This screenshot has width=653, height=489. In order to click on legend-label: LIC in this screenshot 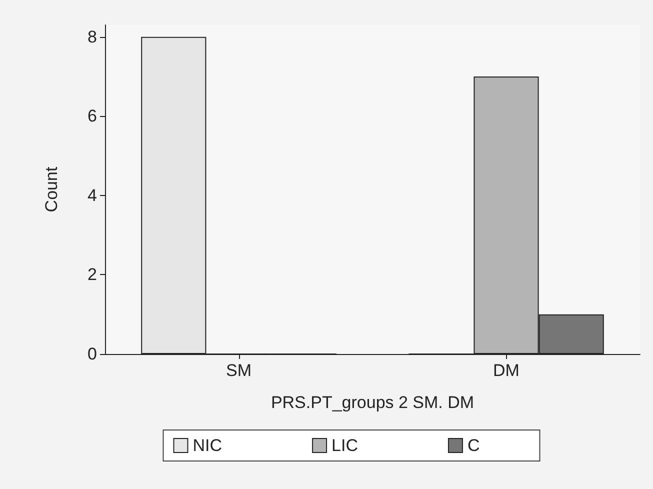, I will do `click(345, 445)`.